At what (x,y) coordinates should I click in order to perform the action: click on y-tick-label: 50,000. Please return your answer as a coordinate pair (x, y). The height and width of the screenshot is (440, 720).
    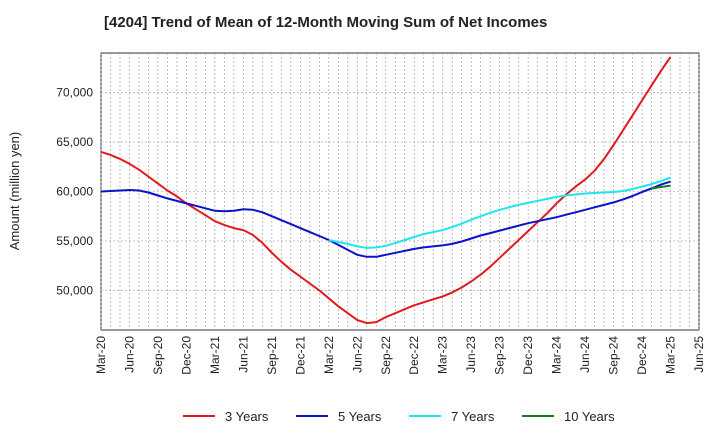
    Looking at the image, I should click on (74, 290).